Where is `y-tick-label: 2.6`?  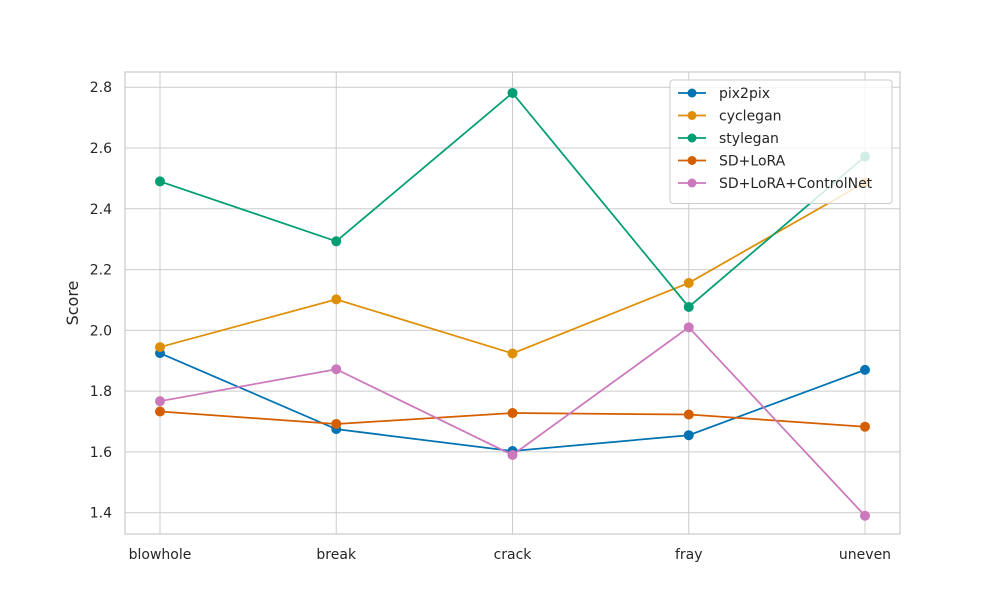
y-tick-label: 2.6 is located at coordinates (101, 149).